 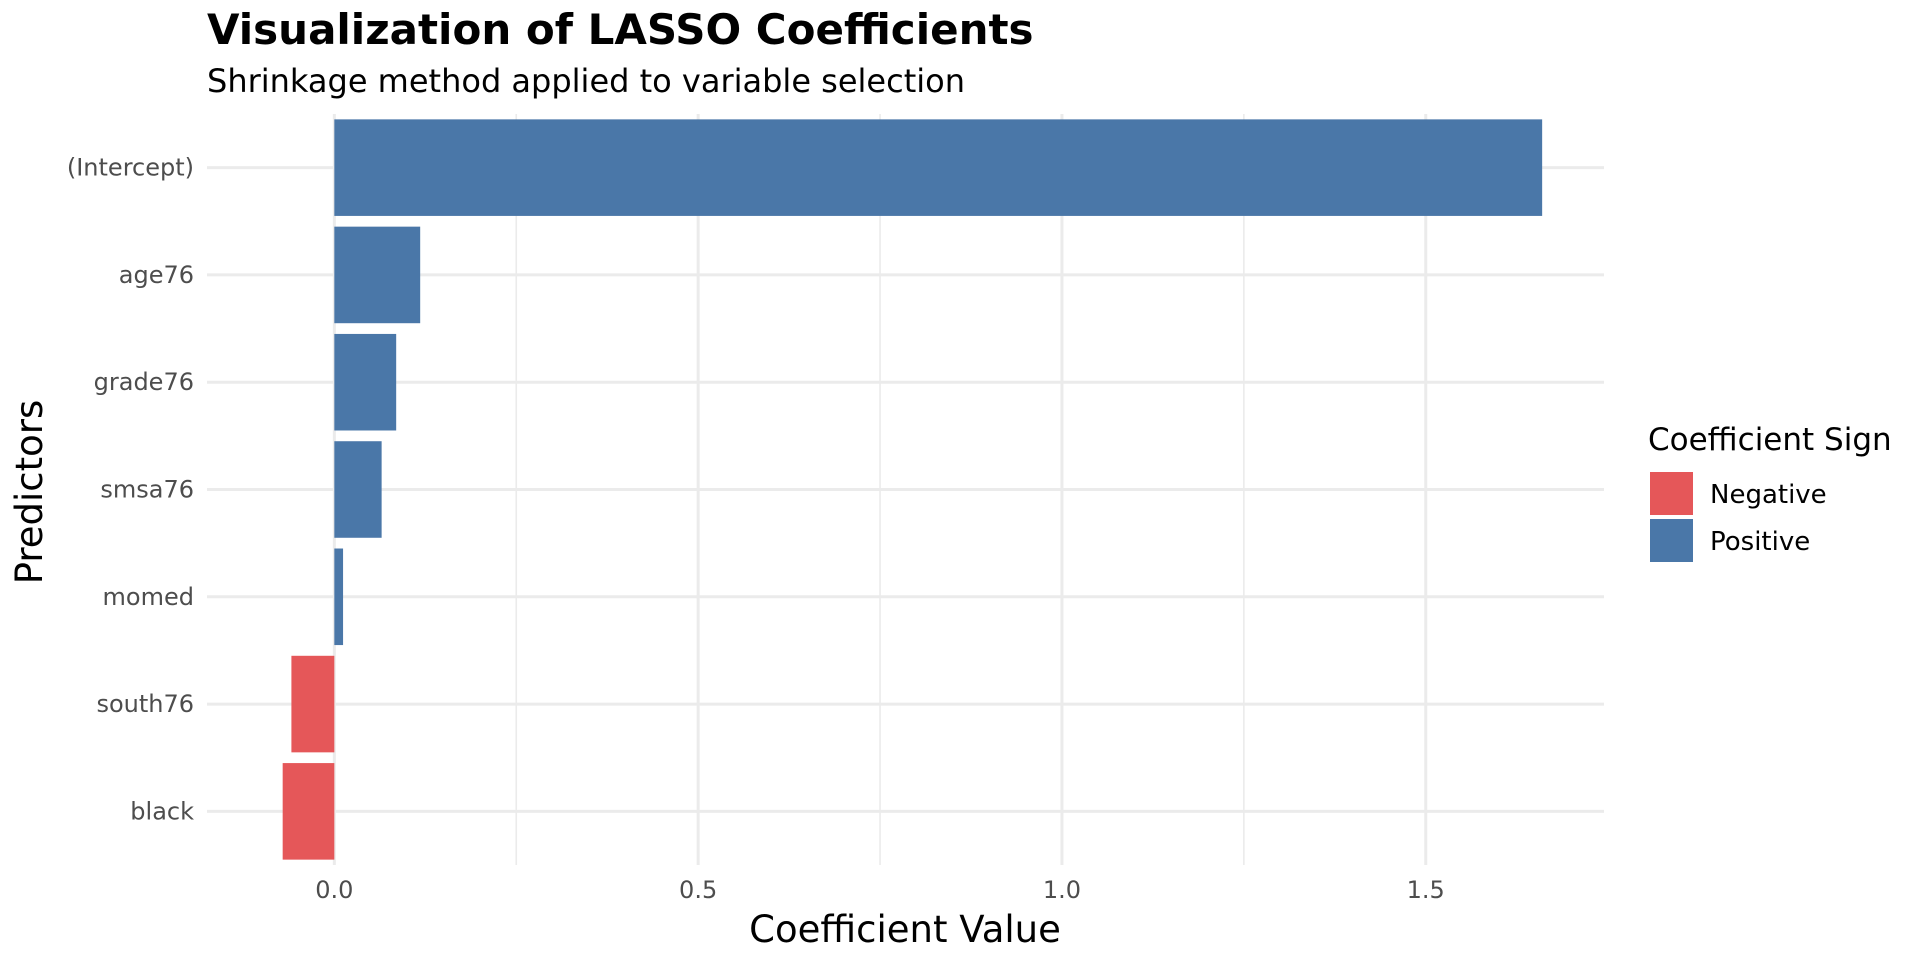 I want to click on bar-black, so click(x=308, y=811).